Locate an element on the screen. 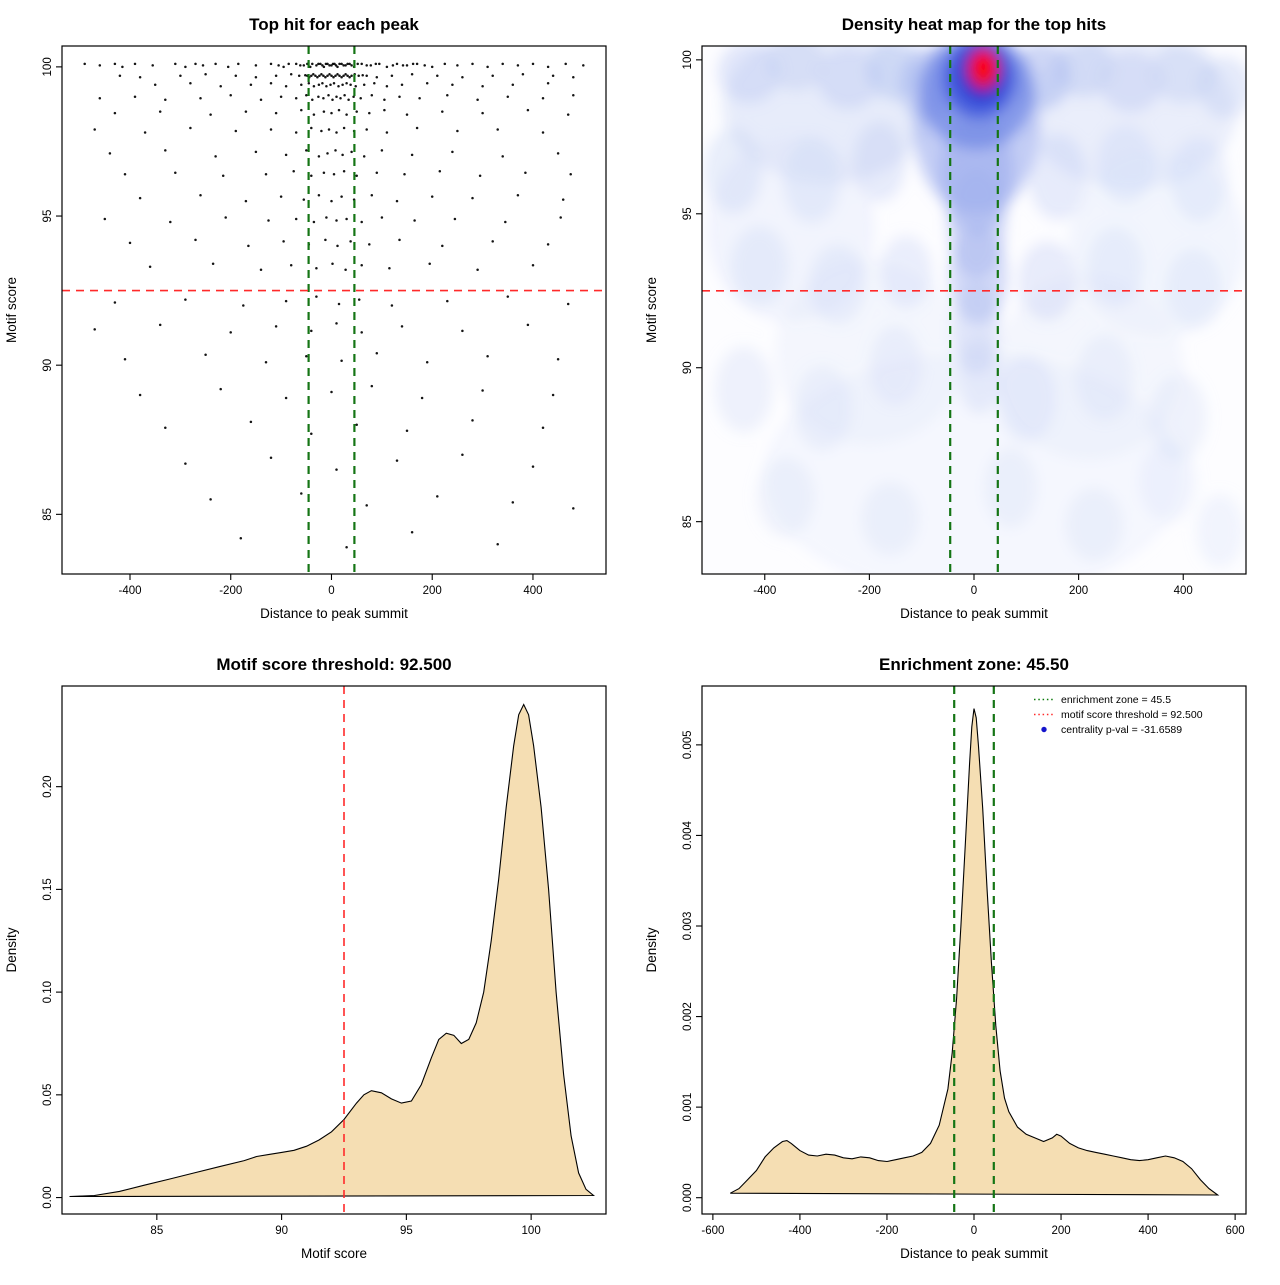 The width and height of the screenshot is (1280, 1285). heatmap-title: Density heat map for the top hits is located at coordinates (974, 24).